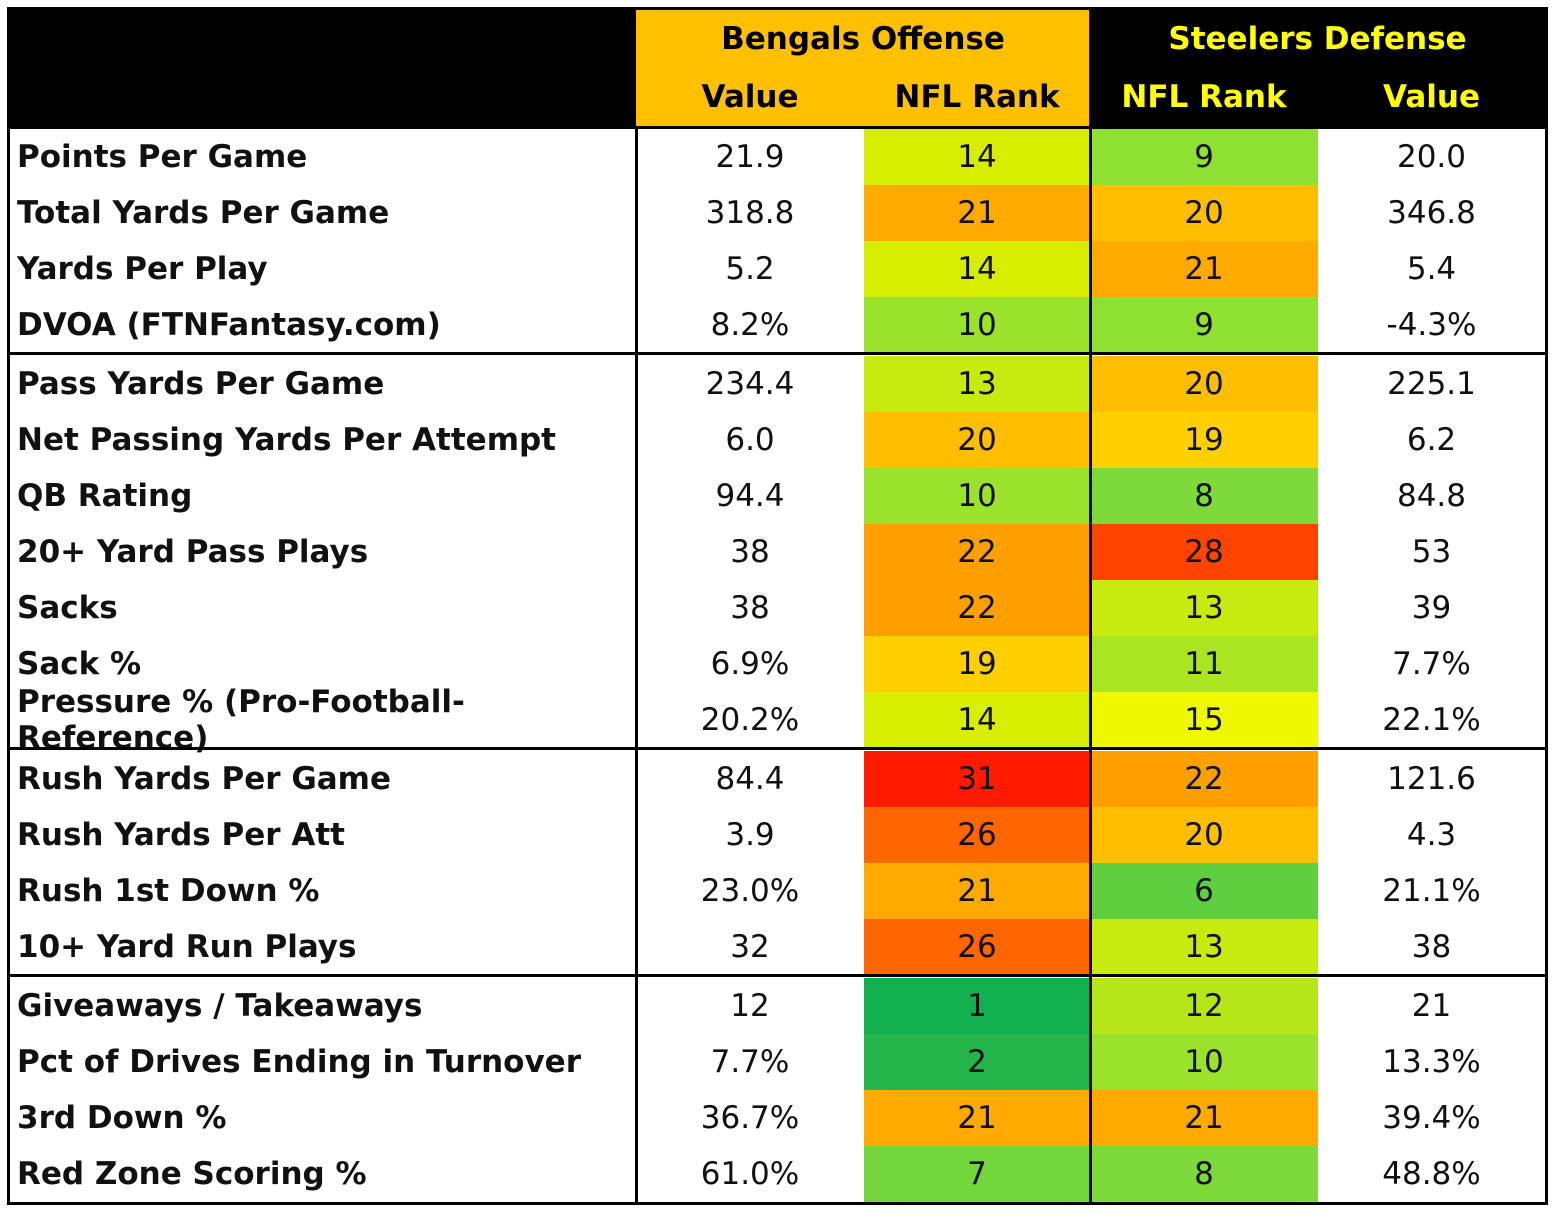  What do you see at coordinates (977, 664) in the screenshot?
I see `offense-rank: 19` at bounding box center [977, 664].